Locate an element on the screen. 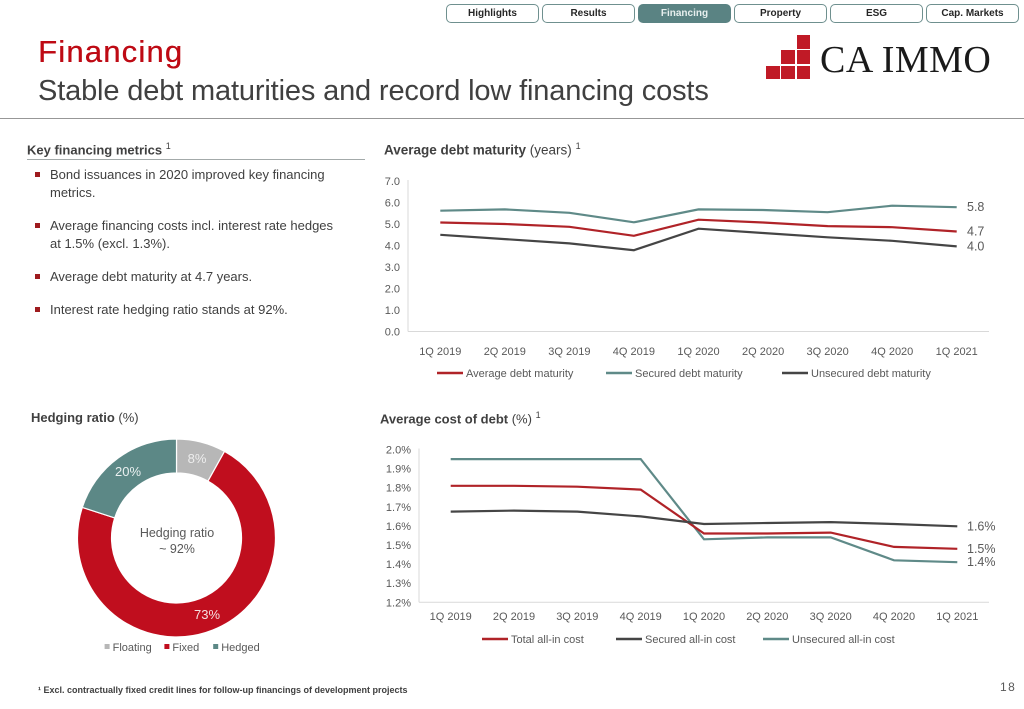 The height and width of the screenshot is (709, 1024). svg-text: 7.0 is located at coordinates (392, 182).